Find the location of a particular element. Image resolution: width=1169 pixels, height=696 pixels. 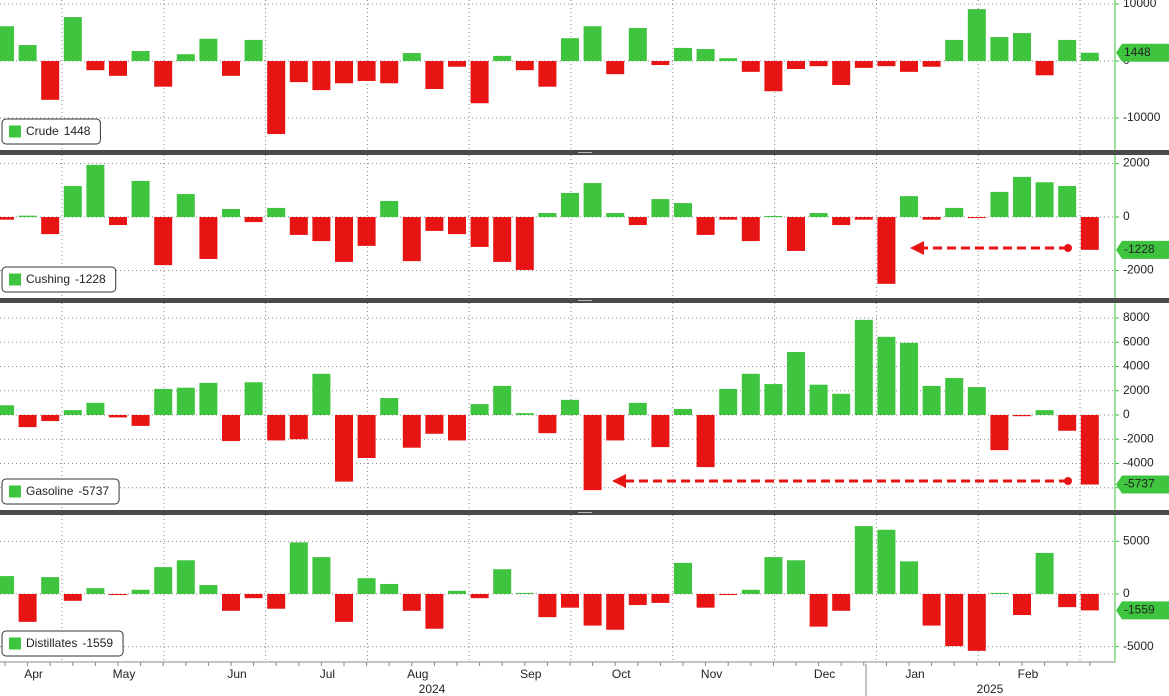

last-value-label: 1448 is located at coordinates (1137, 52).